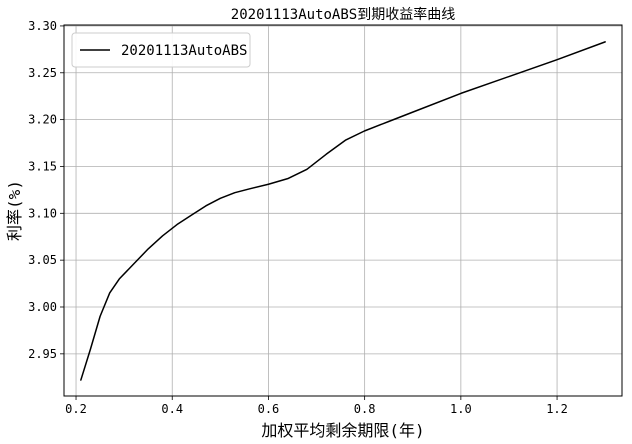 Image resolution: width=632 pixels, height=444 pixels. I want to click on x-tick-label: 0.6, so click(269, 409).